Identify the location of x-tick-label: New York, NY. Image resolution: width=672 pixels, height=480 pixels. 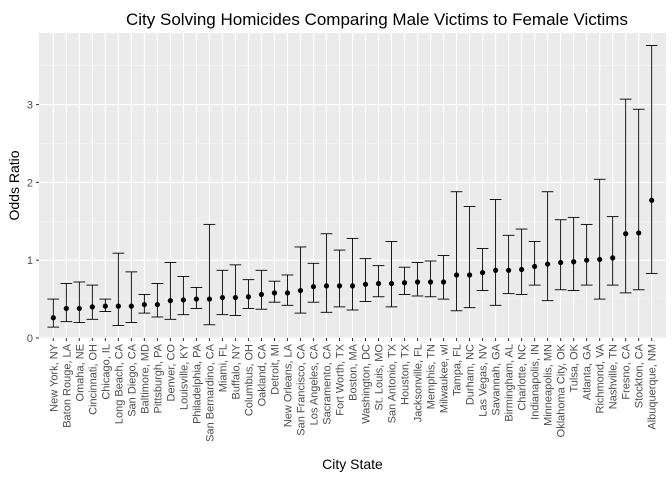
(54, 377).